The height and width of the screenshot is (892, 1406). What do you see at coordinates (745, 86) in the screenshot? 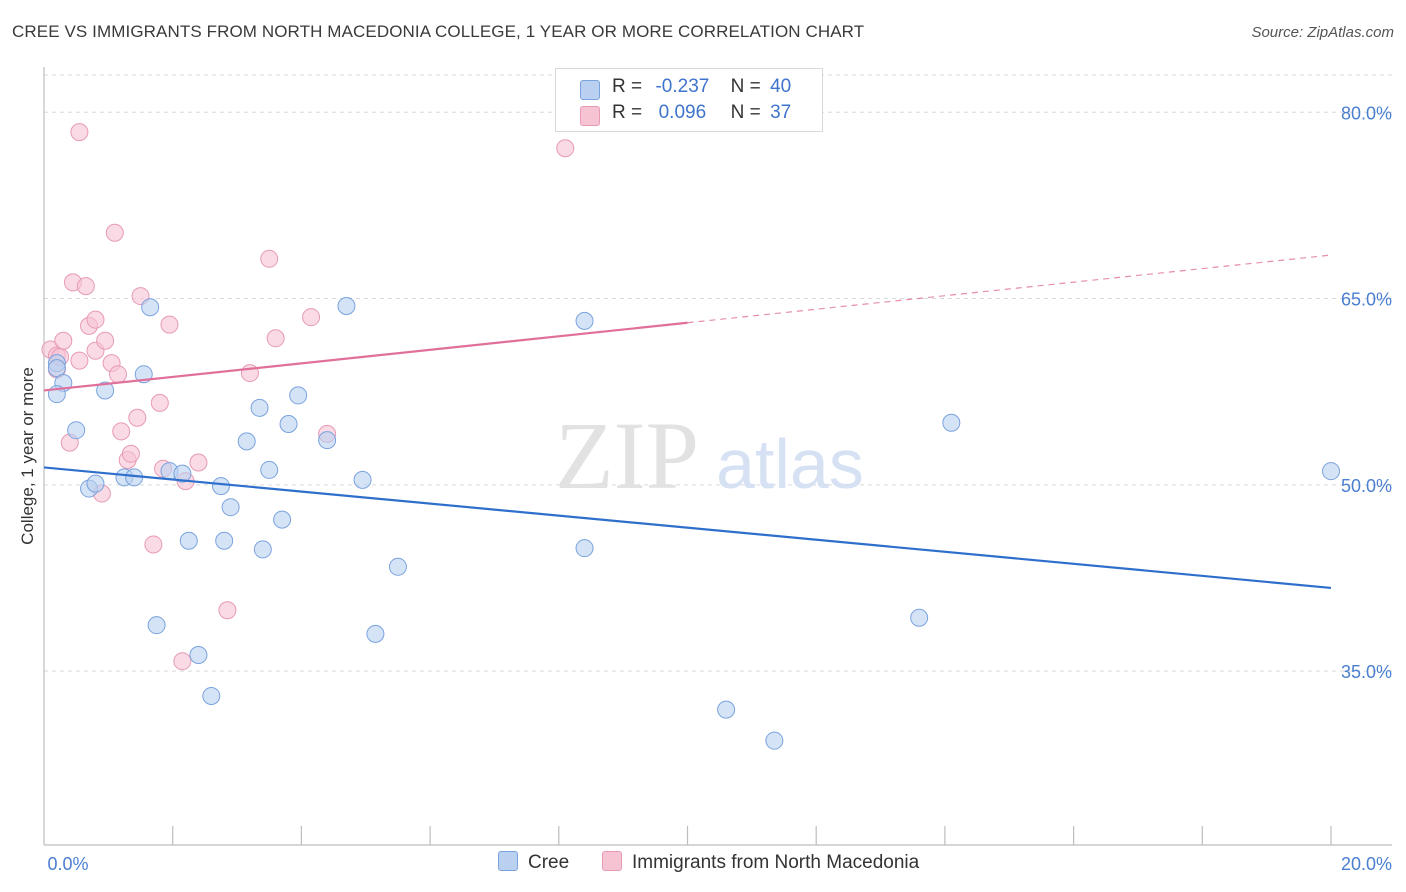
I see `legend-cree-n-label: N =` at bounding box center [745, 86].